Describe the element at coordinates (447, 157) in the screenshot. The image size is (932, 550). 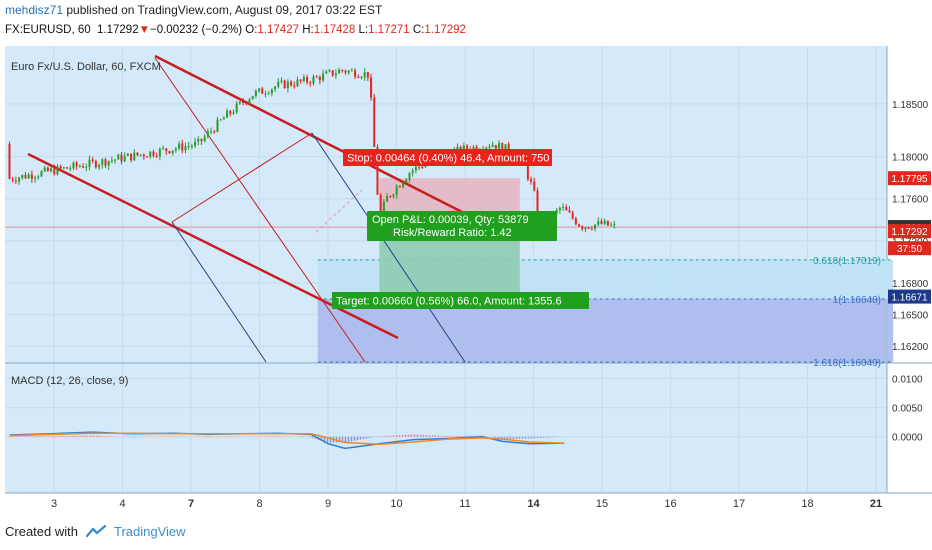
I see `stop-label-box` at that location.